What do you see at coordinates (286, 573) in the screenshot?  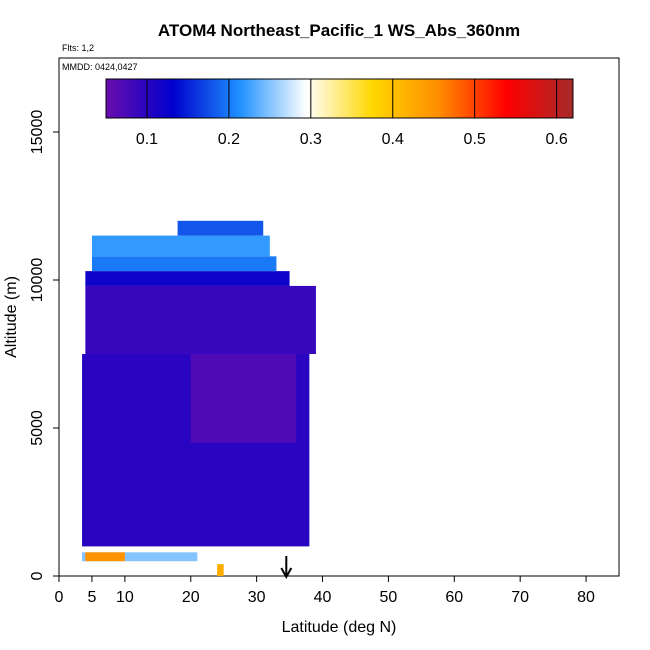 I see `arrow-head` at bounding box center [286, 573].